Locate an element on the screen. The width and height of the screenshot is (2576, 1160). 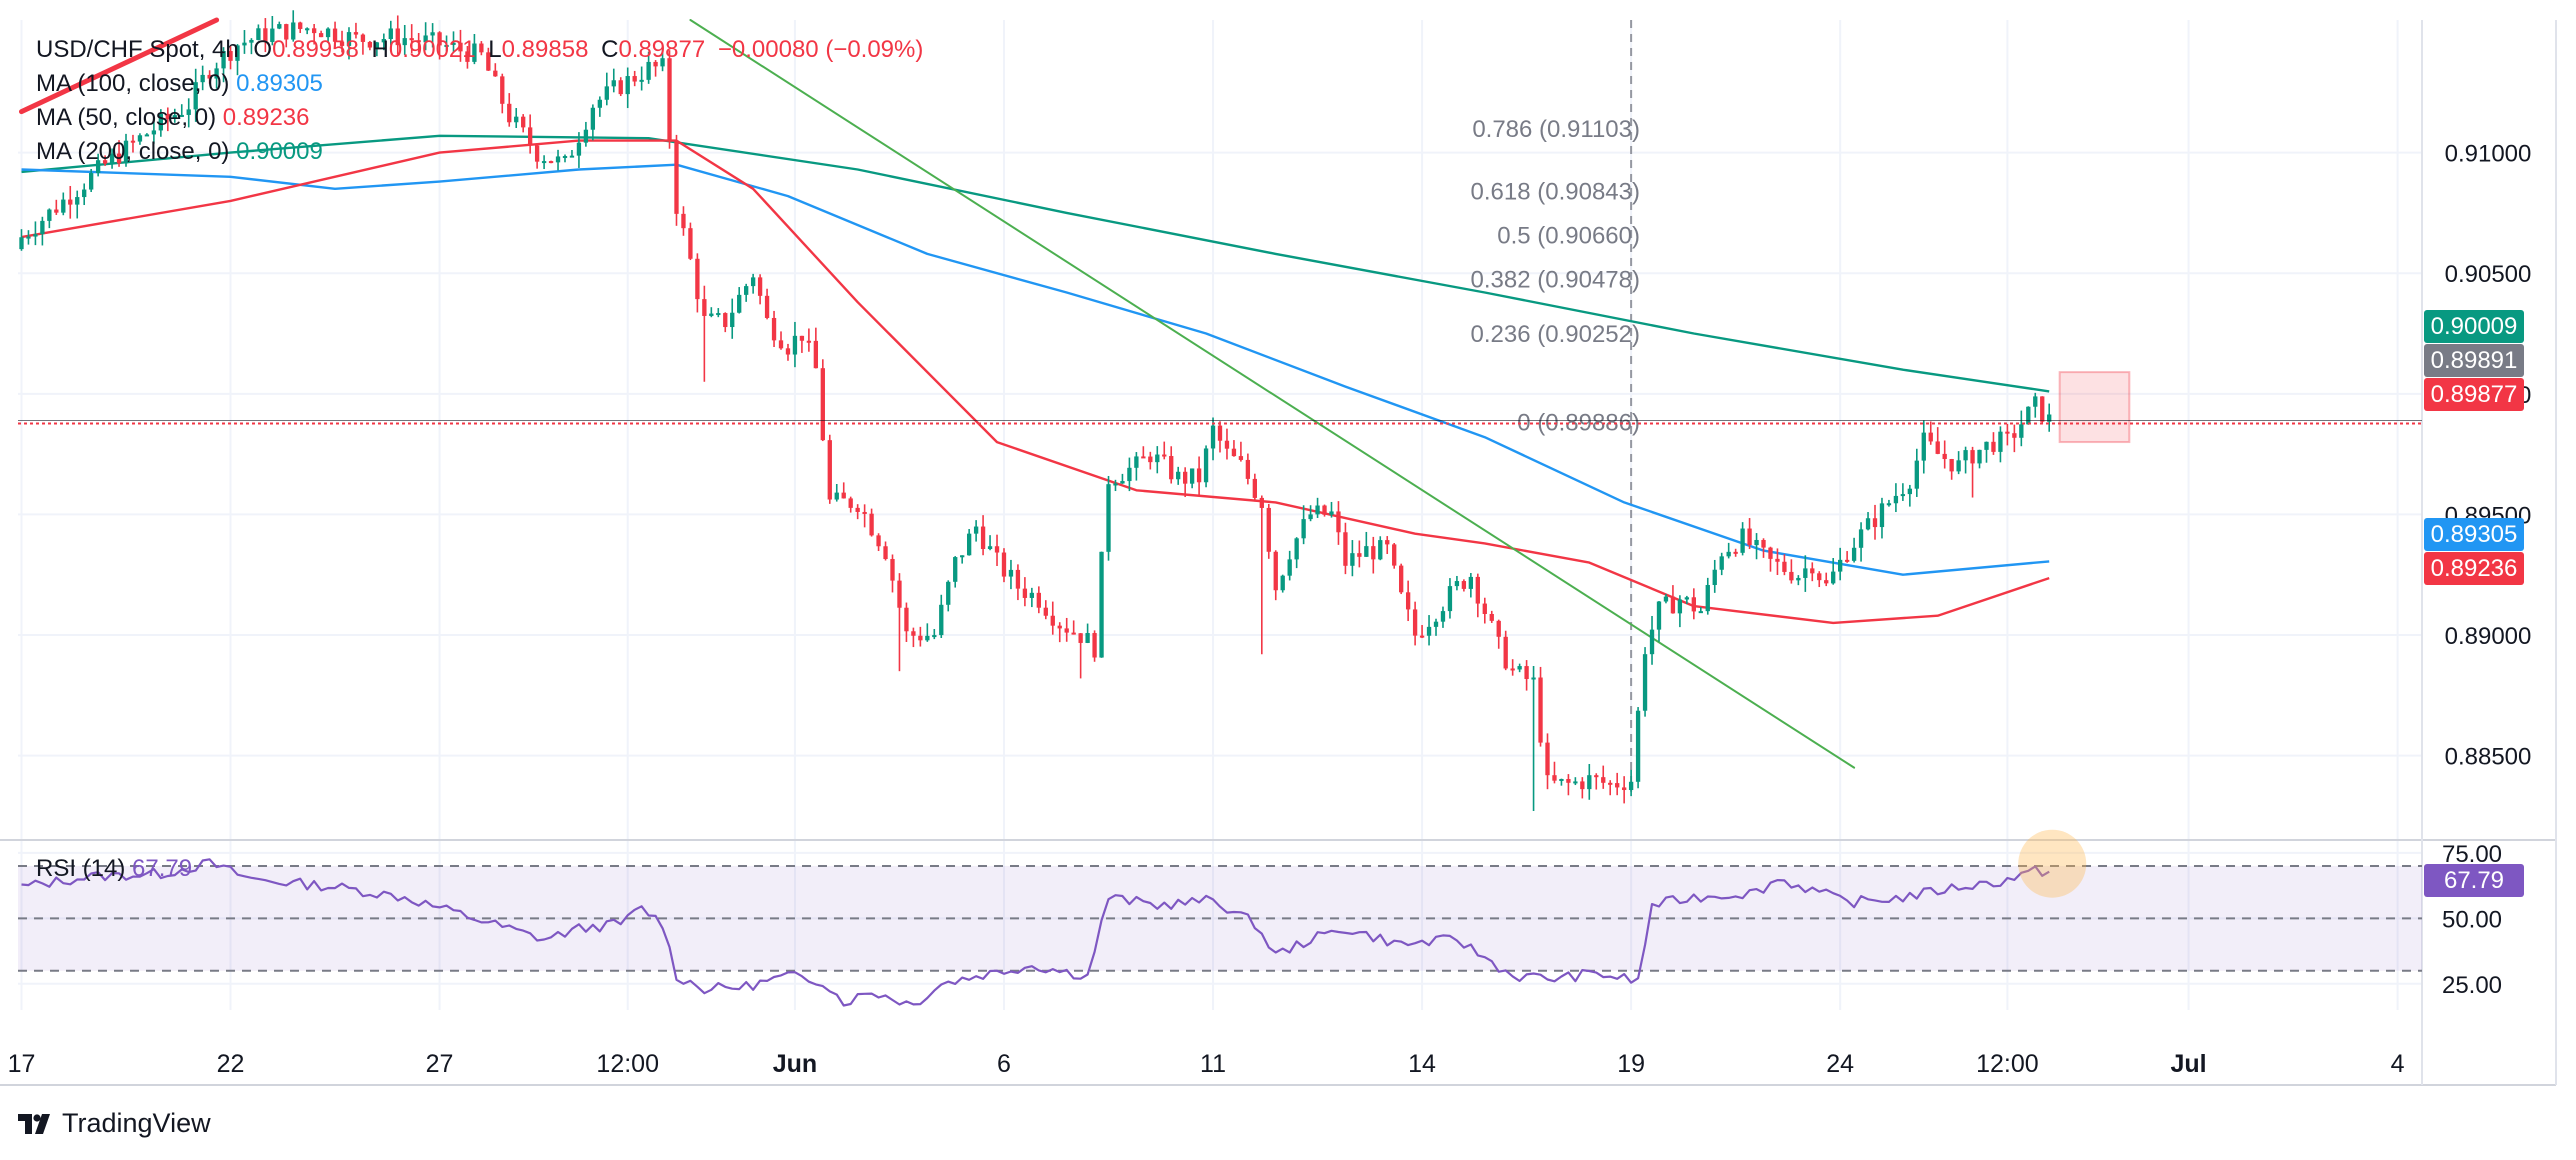
thick-red-trendline is located at coordinates (119, 66).